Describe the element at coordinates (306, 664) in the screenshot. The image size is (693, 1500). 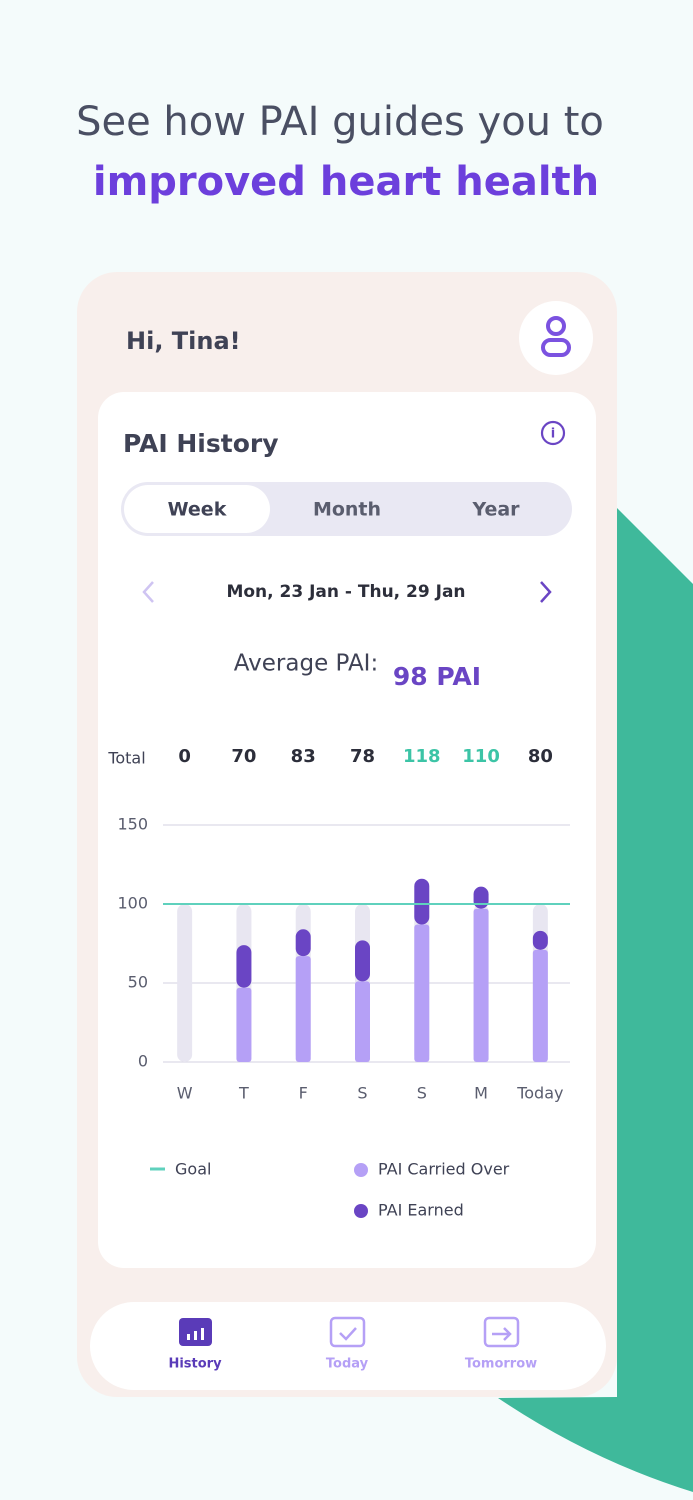
I see `average-label: Average PAI:` at that location.